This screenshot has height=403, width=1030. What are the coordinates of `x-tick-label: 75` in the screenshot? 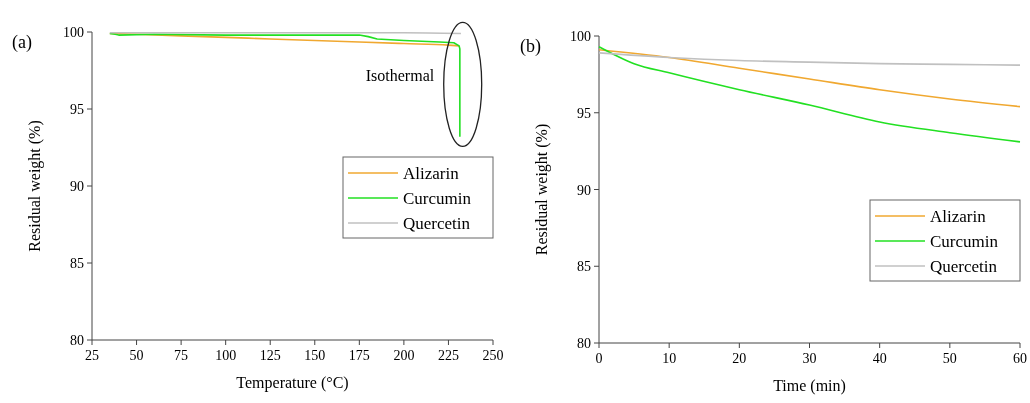 It's located at (181, 355).